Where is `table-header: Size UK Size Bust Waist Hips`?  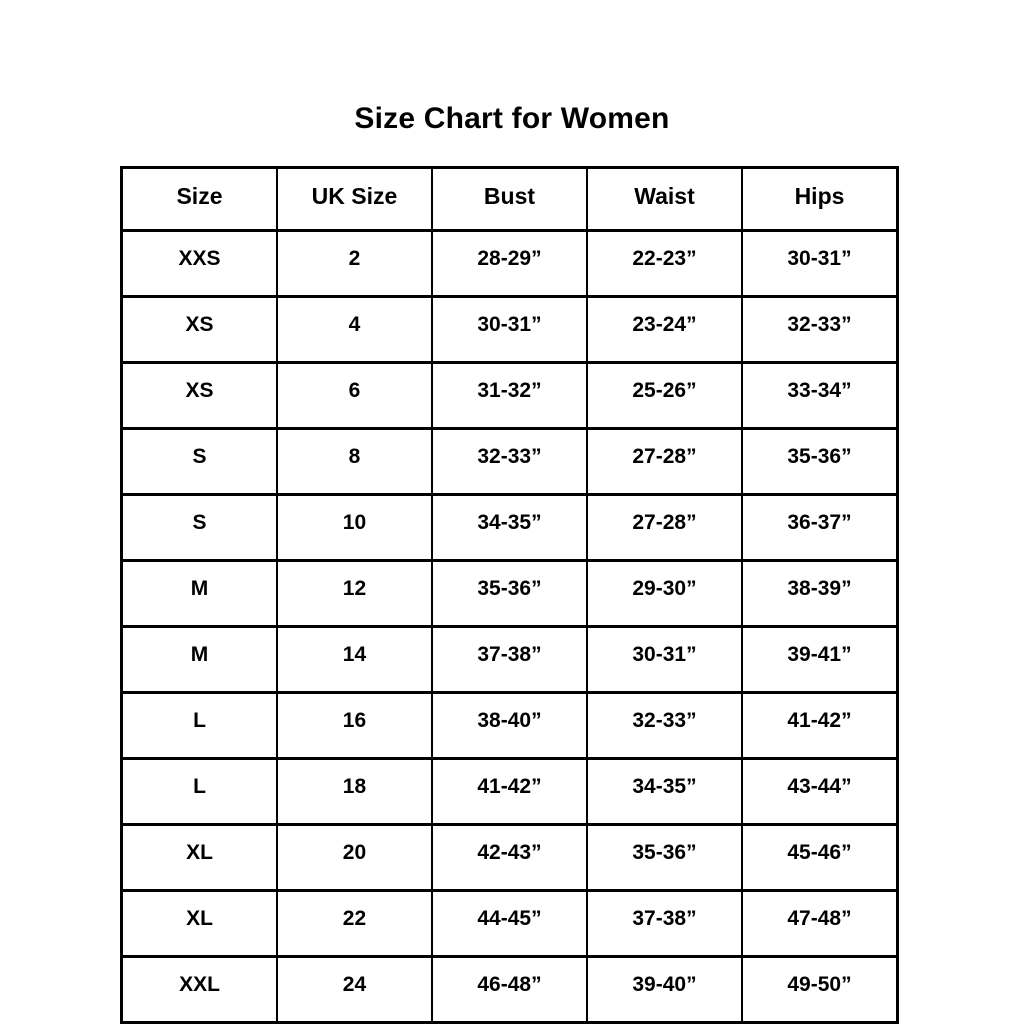 table-header: Size UK Size Bust Waist Hips is located at coordinates (509, 199).